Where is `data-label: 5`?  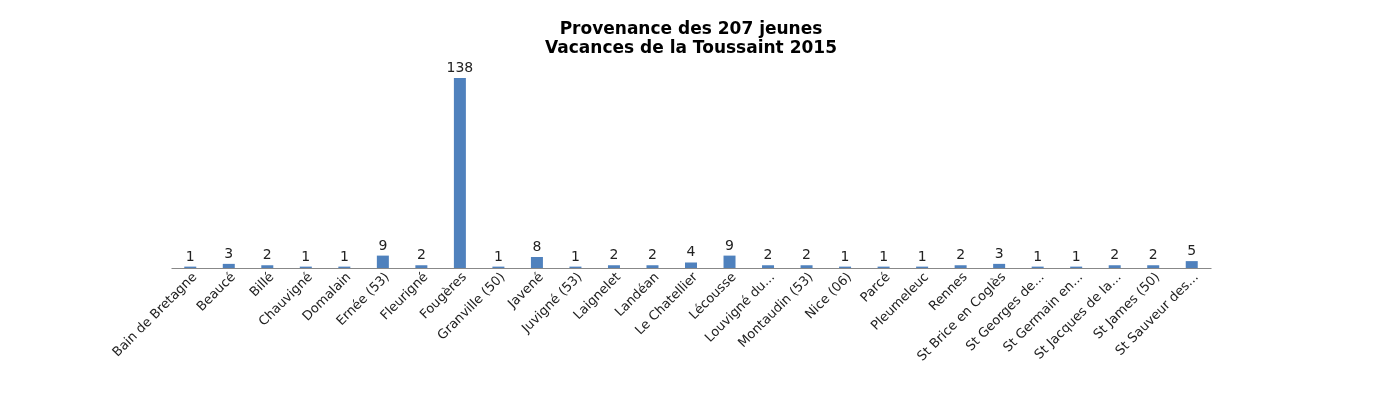 data-label: 5 is located at coordinates (1192, 250).